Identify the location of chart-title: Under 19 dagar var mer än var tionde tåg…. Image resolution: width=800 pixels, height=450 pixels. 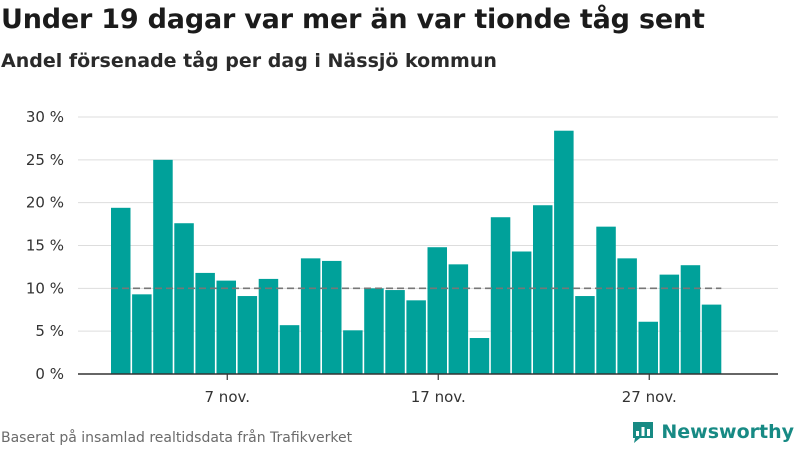
(353, 19).